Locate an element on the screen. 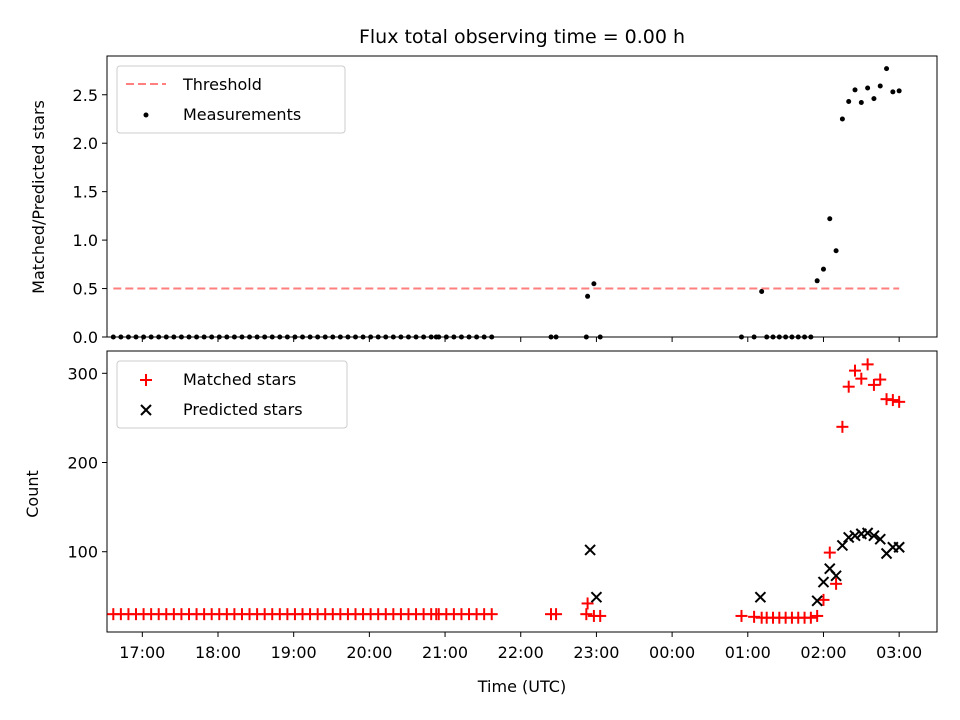 The height and width of the screenshot is (720, 960). legend-matched-swatch is located at coordinates (146, 380).